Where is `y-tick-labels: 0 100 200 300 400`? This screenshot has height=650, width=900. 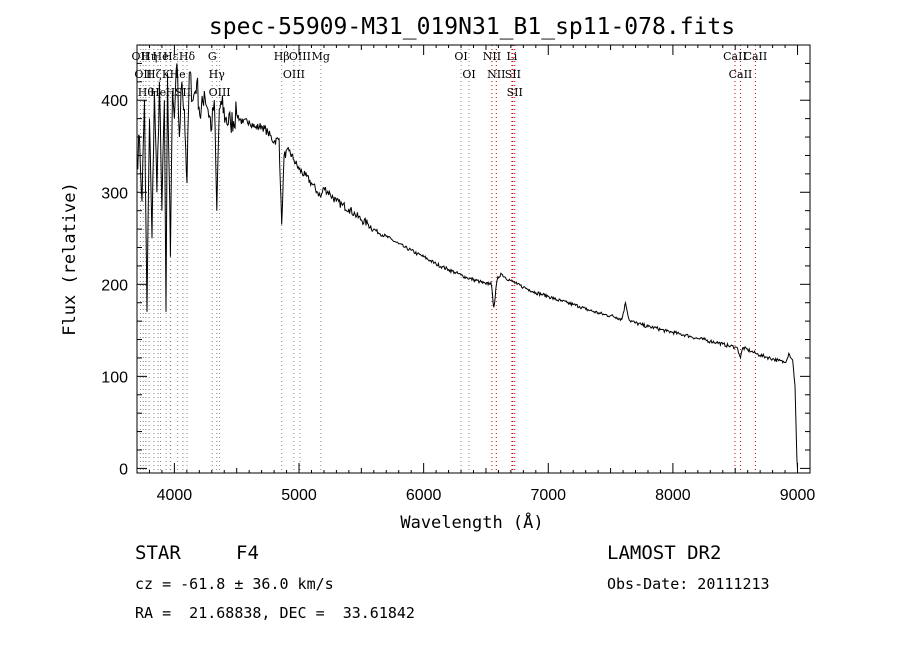
y-tick-labels: 0 100 200 300 400 is located at coordinates (114, 285).